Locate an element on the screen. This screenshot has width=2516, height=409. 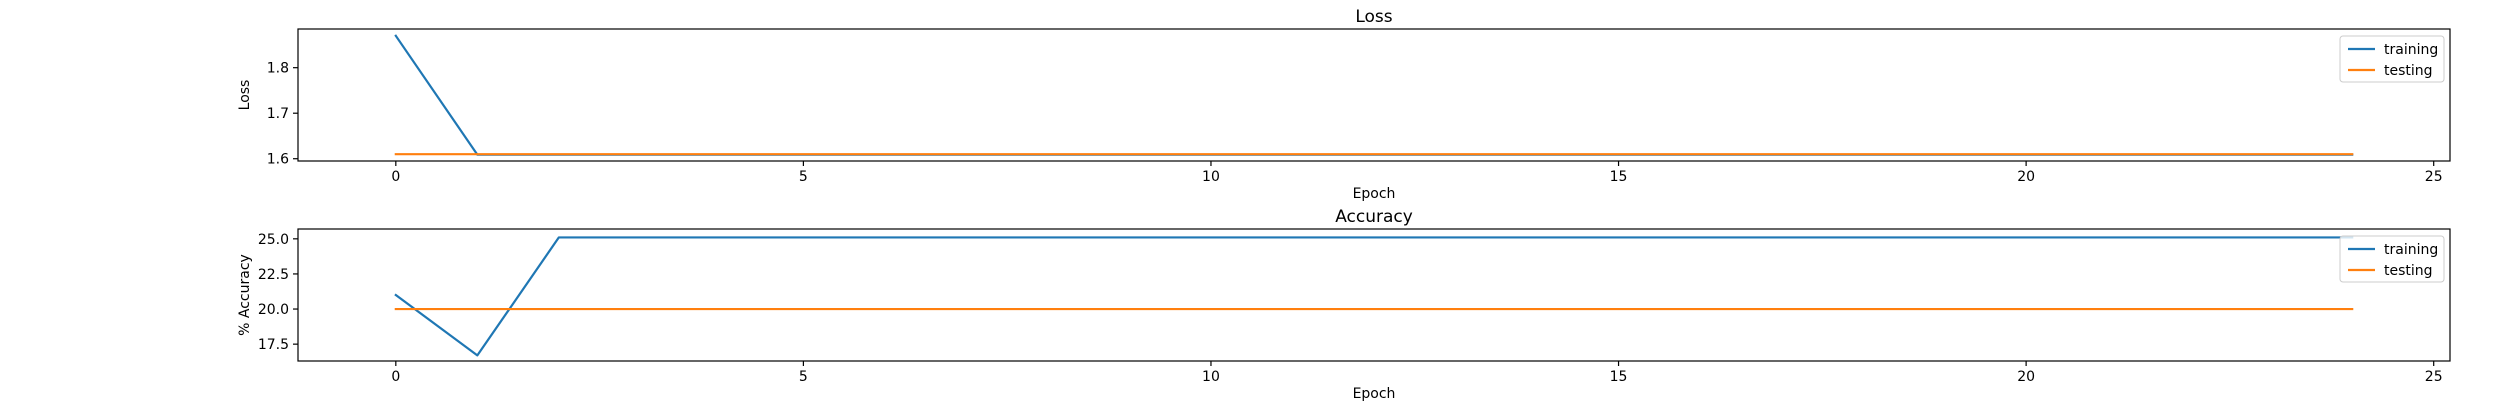
accuracy-legend-training-label: training is located at coordinates (2411, 250).